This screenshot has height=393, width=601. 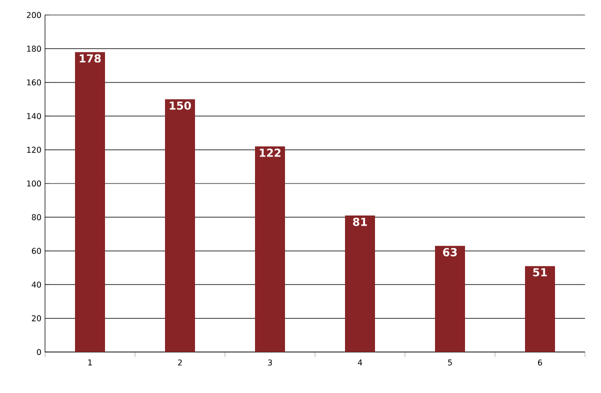 I want to click on data-label: 51, so click(x=540, y=272).